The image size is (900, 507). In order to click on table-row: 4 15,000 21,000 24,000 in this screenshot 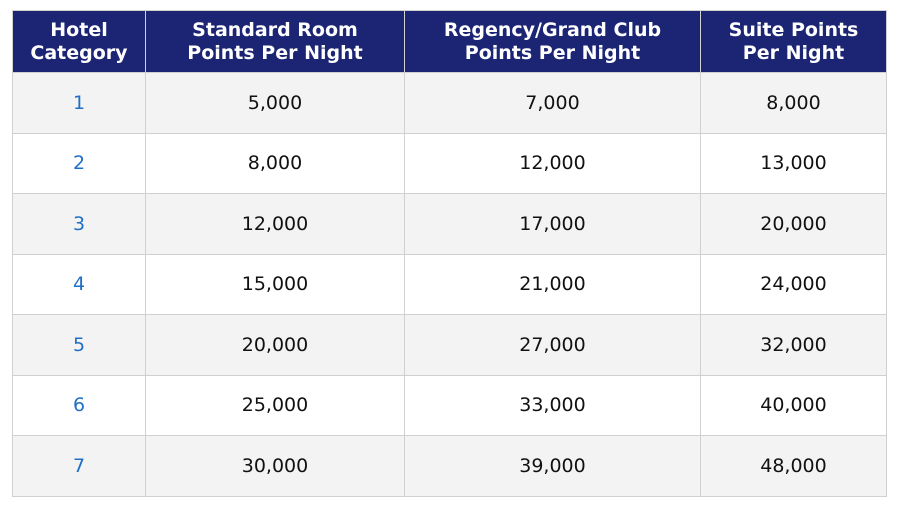, I will do `click(449, 284)`.